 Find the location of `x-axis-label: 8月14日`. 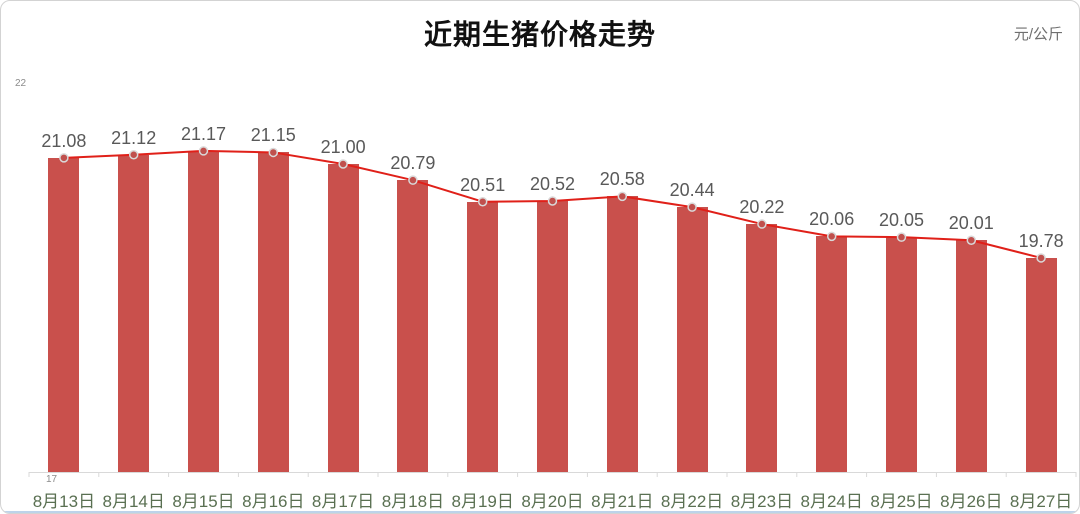

x-axis-label: 8月14日 is located at coordinates (133, 501).